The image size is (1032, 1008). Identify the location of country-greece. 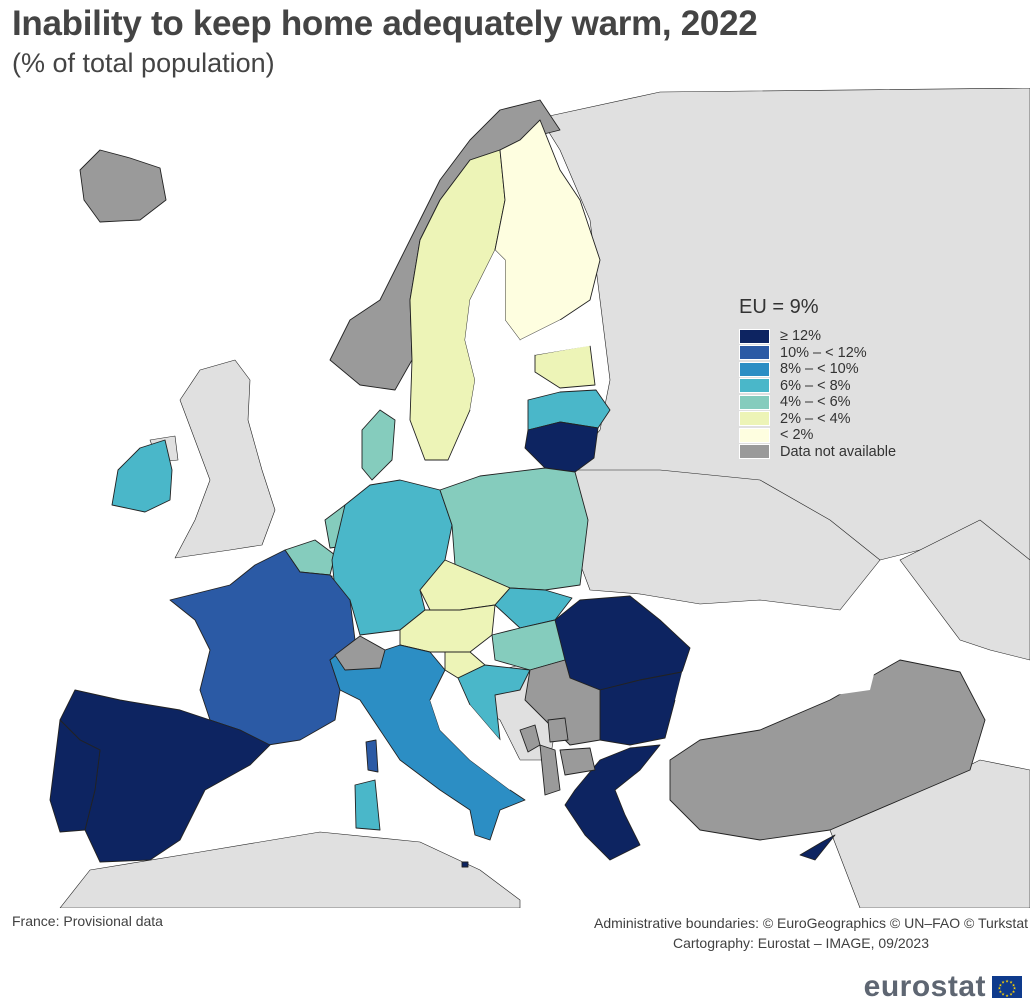
(612, 802).